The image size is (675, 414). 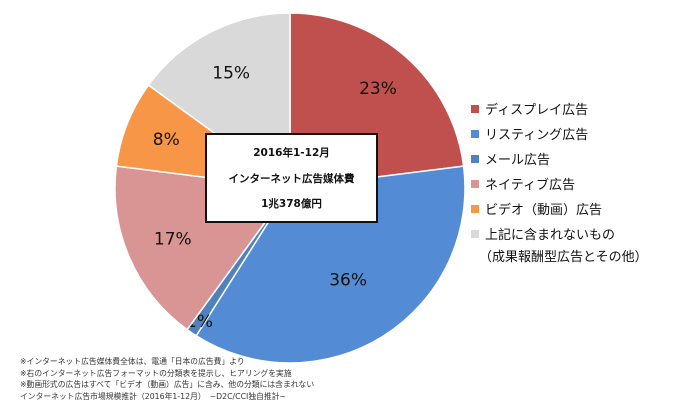 What do you see at coordinates (173, 240) in the screenshot?
I see `slice-data-label: 17%` at bounding box center [173, 240].